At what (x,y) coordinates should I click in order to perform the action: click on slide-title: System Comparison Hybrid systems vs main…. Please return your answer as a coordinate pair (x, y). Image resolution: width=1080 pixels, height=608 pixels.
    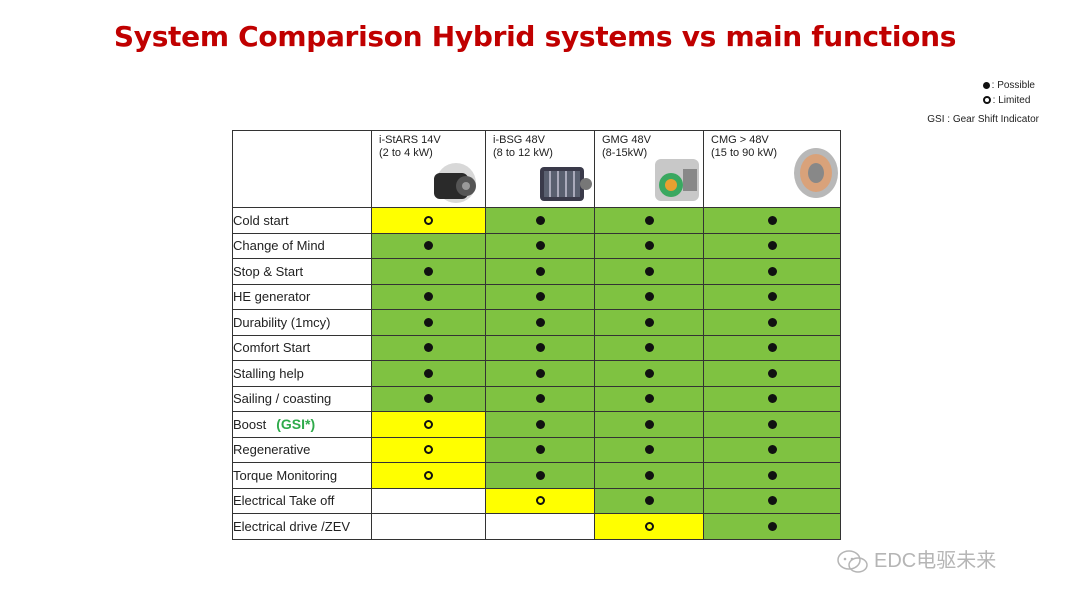
    Looking at the image, I should click on (535, 36).